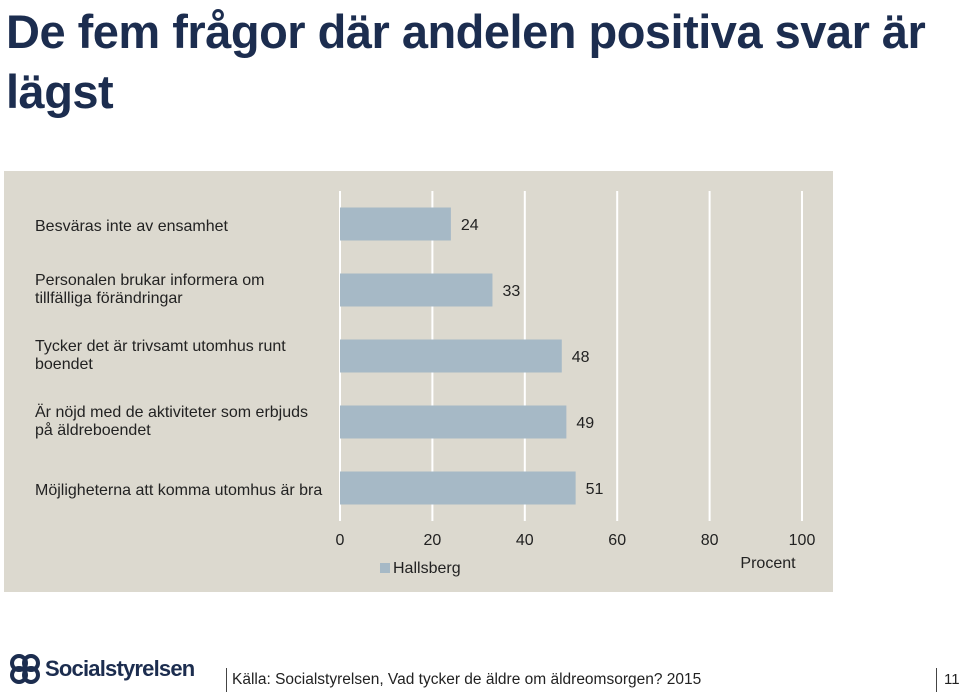 The height and width of the screenshot is (693, 960). I want to click on socialstyrelsen-logo: Socialstyrelsen, so click(101, 669).